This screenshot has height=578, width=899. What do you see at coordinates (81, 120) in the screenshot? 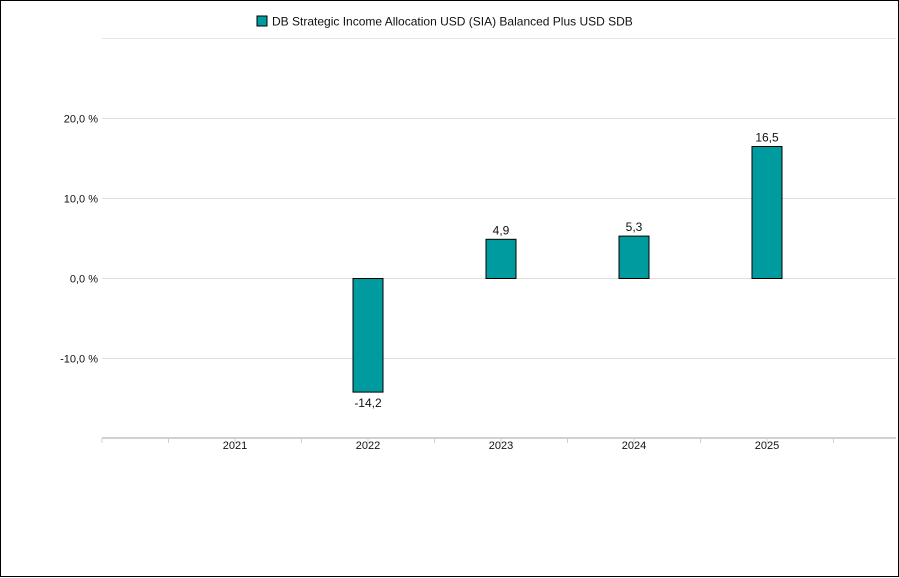
I see `y-tick-label: 20,0 %` at bounding box center [81, 120].